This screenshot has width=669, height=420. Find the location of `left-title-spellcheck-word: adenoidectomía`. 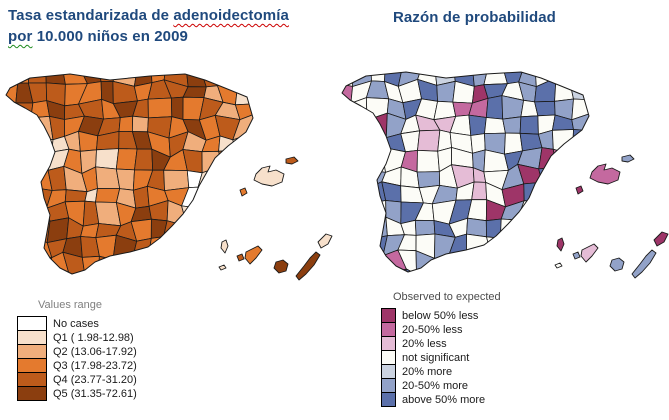

left-title-spellcheck-word: adenoidectomía is located at coordinates (231, 15).